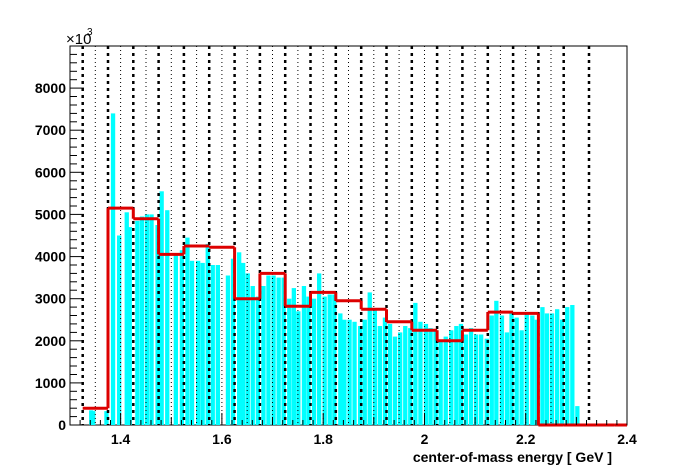 This screenshot has width=696, height=472. I want to click on y-tick-label-0: 0, so click(62, 425).